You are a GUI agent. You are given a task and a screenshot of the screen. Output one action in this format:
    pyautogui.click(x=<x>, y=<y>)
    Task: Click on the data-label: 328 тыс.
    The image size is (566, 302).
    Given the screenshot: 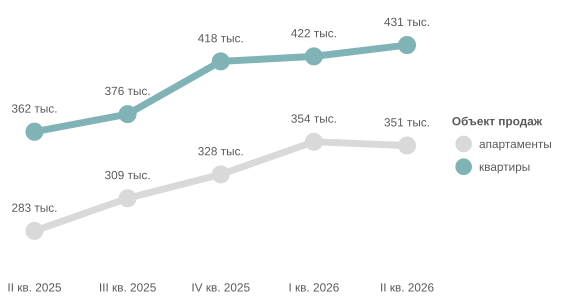 What is the action you would take?
    pyautogui.click(x=220, y=151)
    